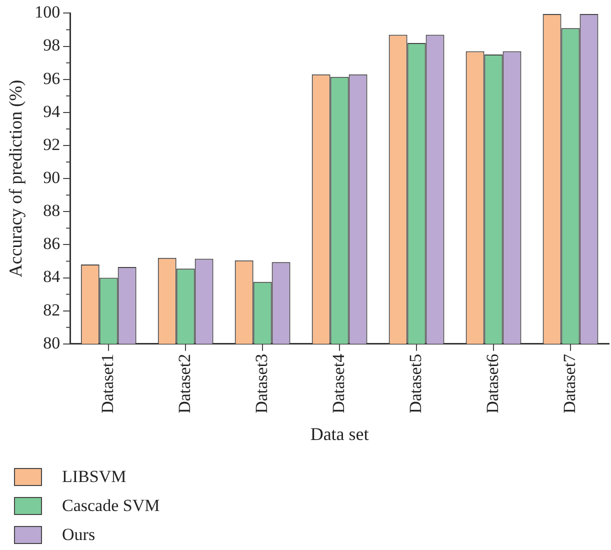  What do you see at coordinates (51, 144) in the screenshot?
I see `y-tick-label: 92` at bounding box center [51, 144].